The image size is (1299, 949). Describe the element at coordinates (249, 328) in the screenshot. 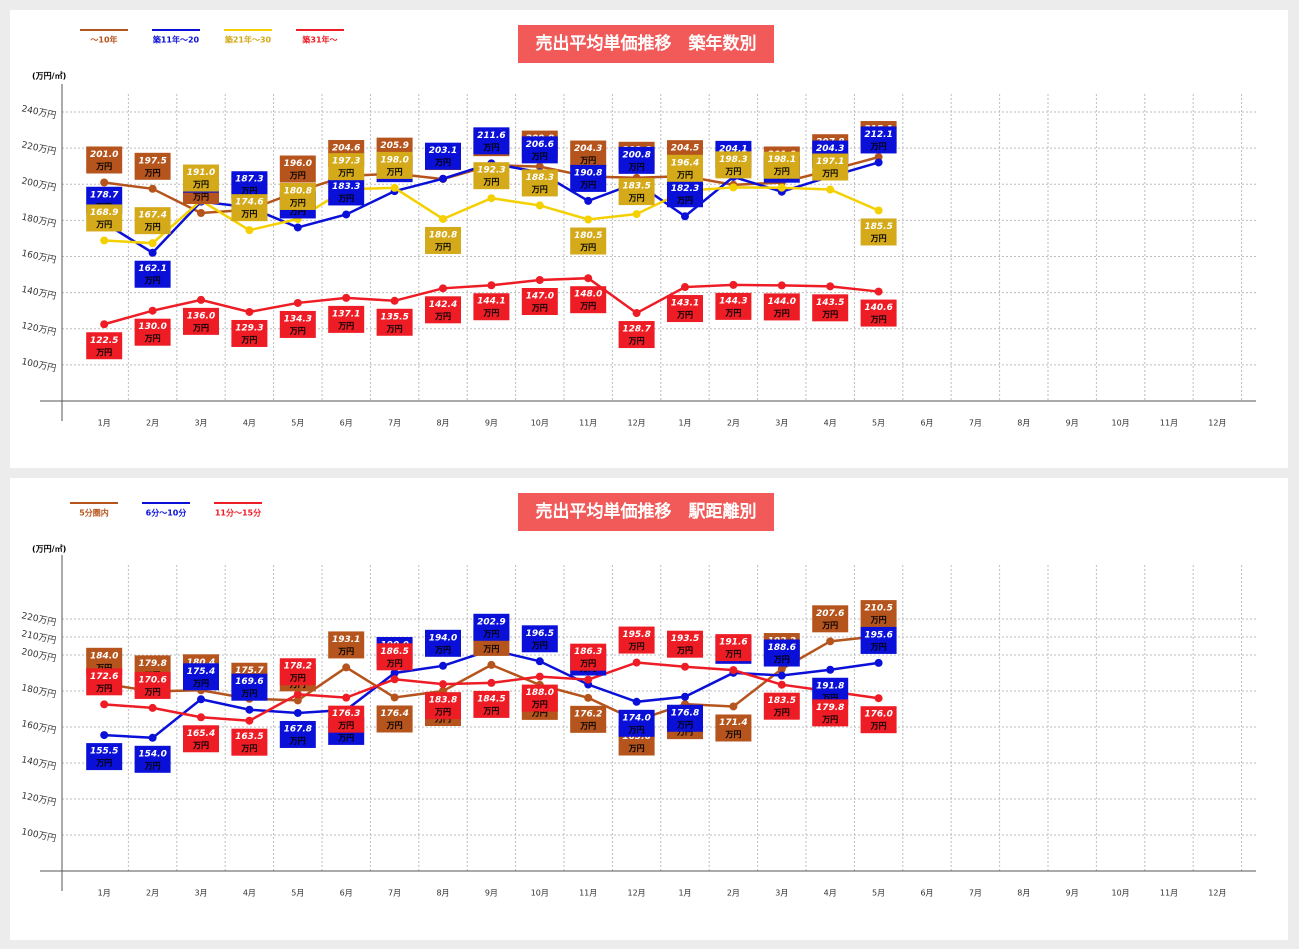

I see `data-label-value: 129.3` at that location.